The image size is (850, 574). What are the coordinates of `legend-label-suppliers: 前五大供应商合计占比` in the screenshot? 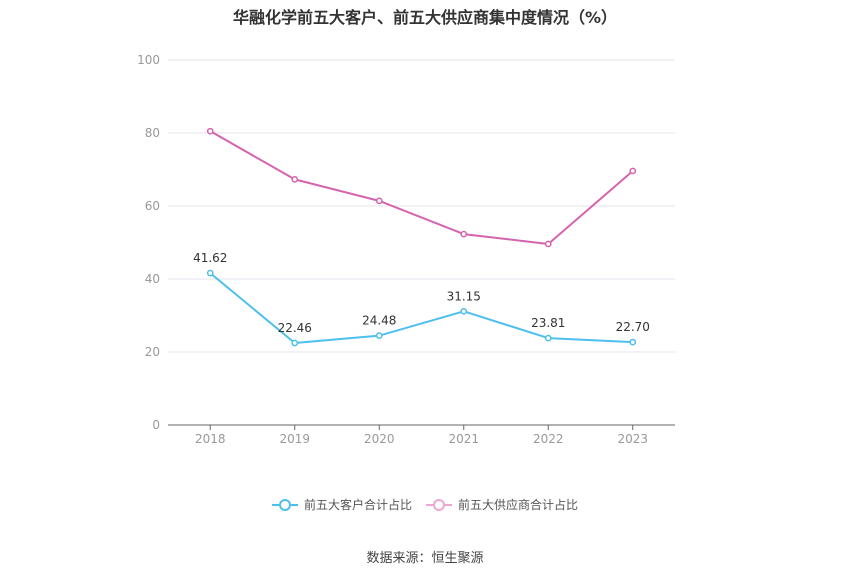 It's located at (518, 505).